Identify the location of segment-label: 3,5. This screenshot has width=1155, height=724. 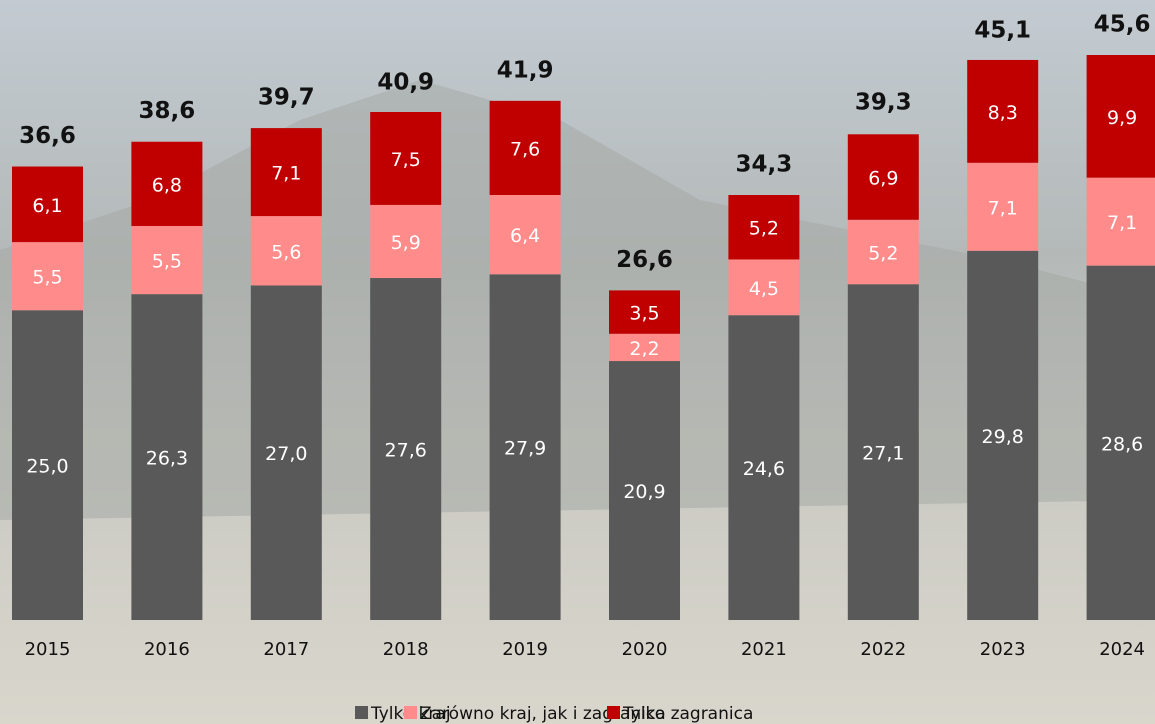
(644, 314).